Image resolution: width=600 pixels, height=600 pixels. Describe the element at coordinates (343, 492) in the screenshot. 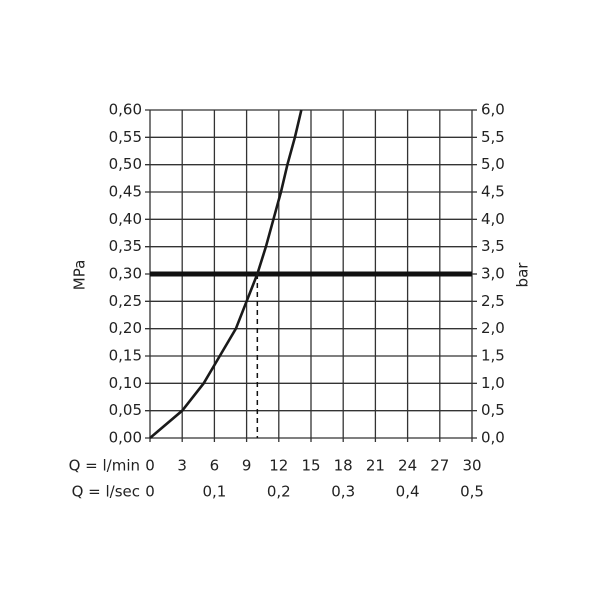

I see `x2-tick-label: 0,3` at that location.